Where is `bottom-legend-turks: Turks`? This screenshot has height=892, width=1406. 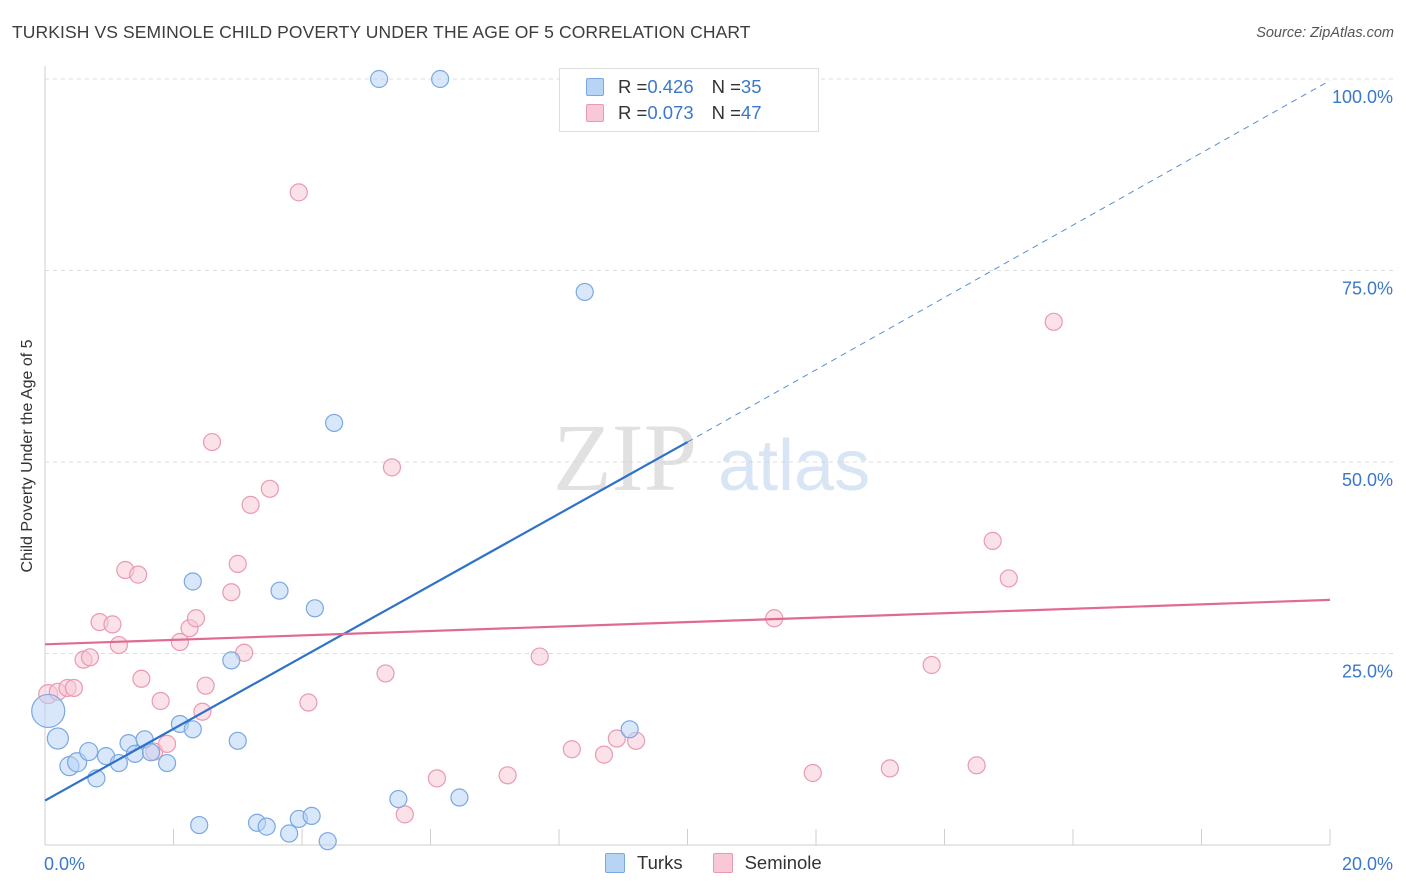 bottom-legend-turks: Turks is located at coordinates (644, 863).